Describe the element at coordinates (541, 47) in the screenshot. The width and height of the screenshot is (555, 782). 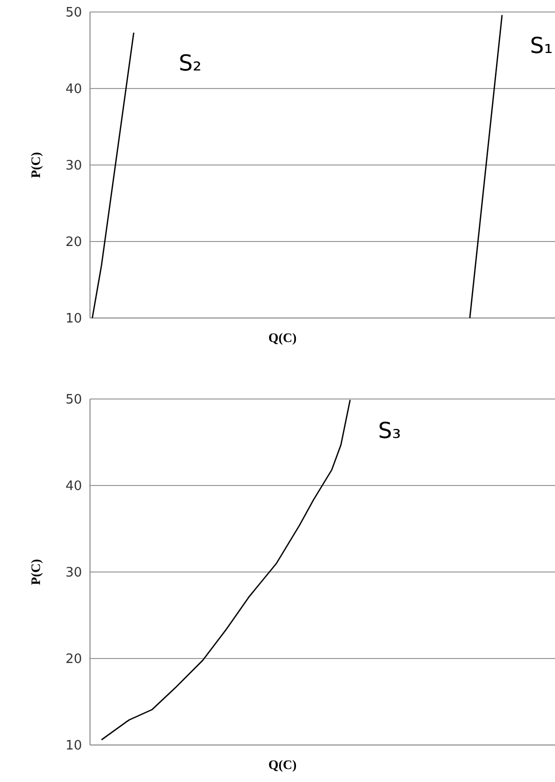
I see `series-label: S₁` at that location.